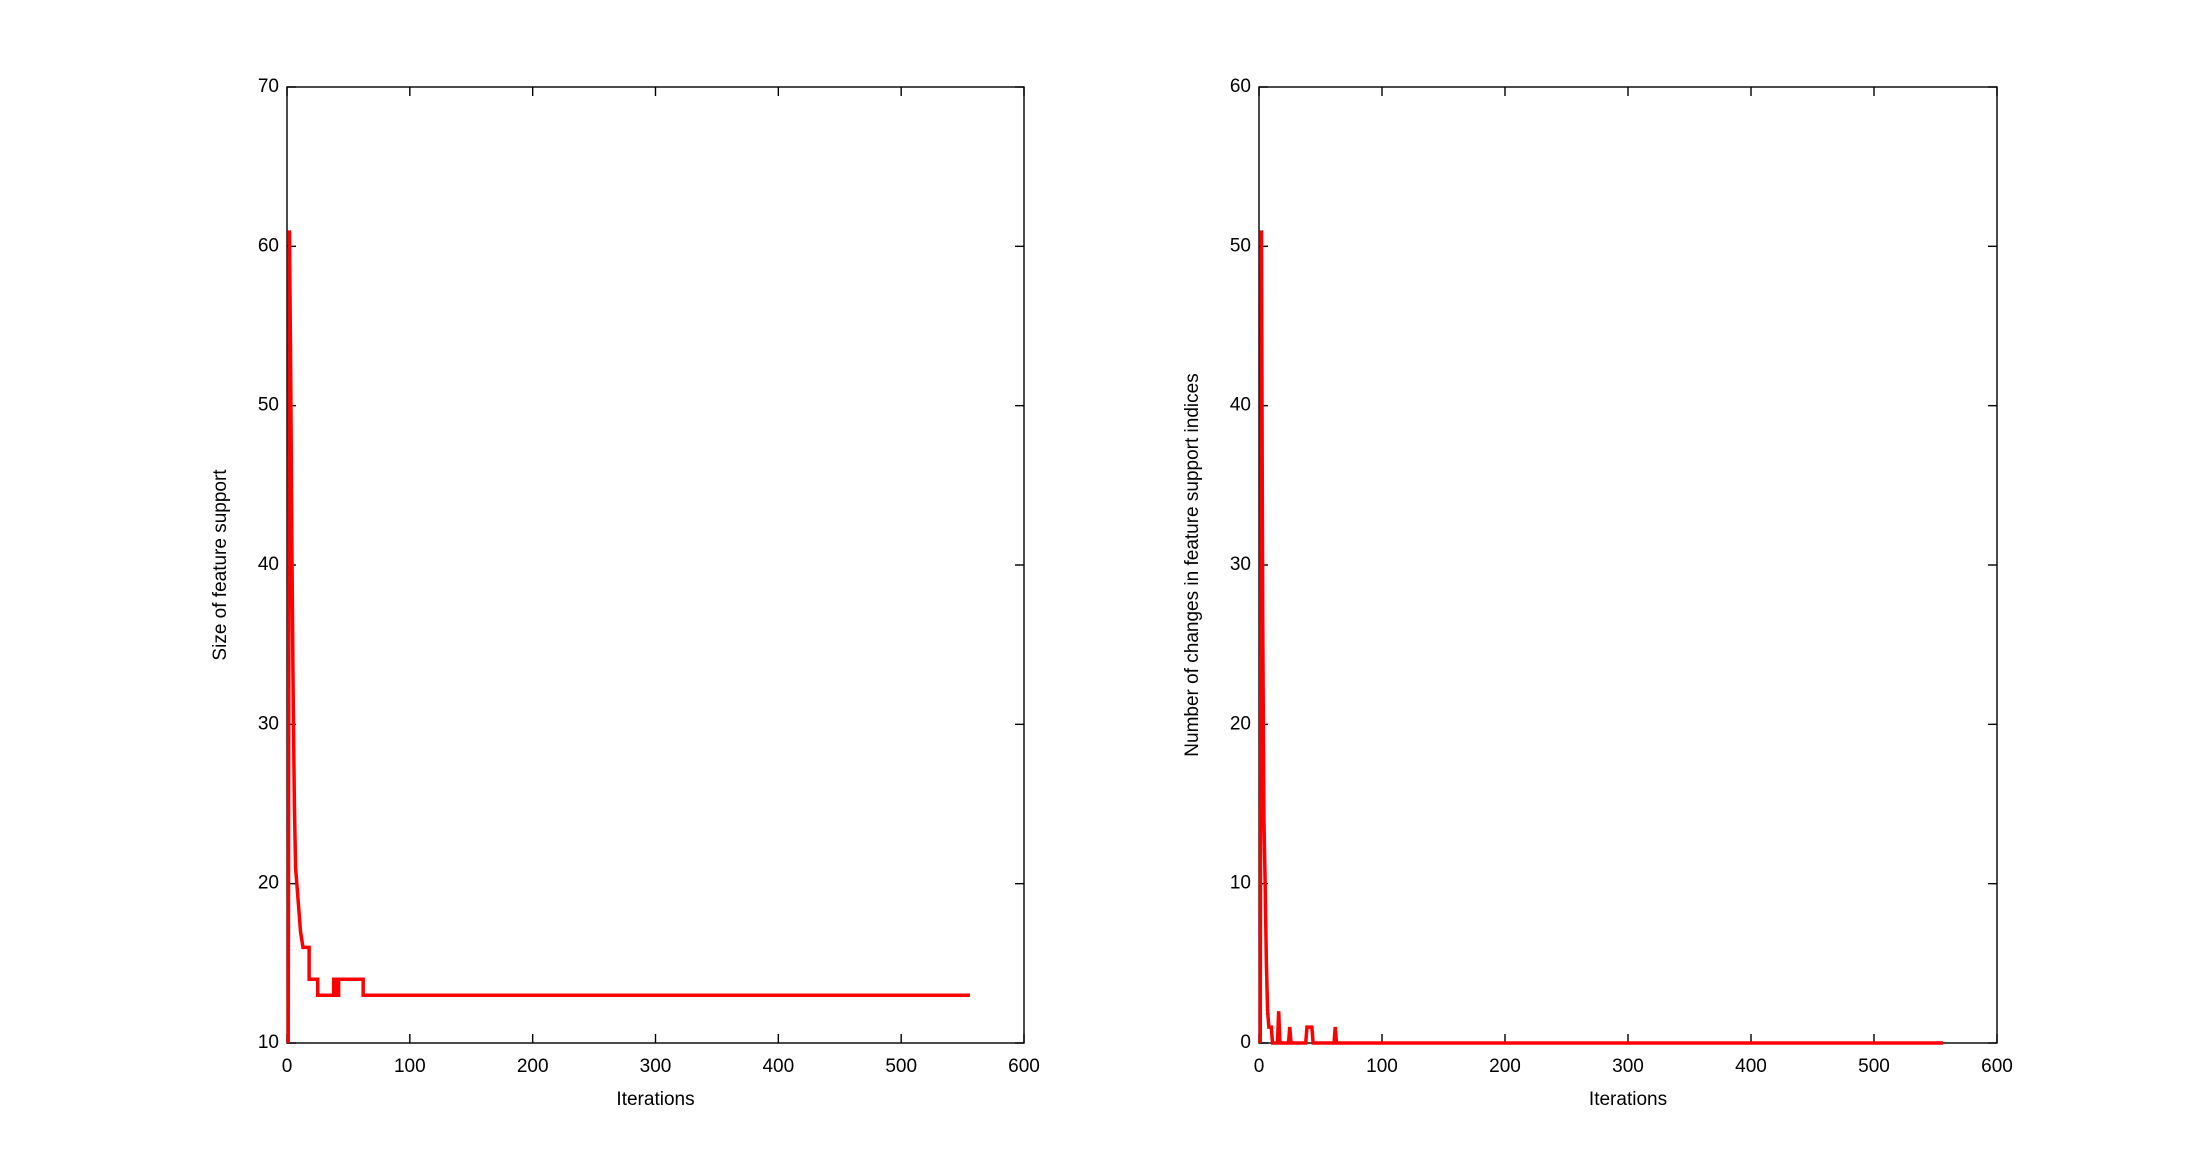 This screenshot has width=2206, height=1175. Describe the element at coordinates (268, 86) in the screenshot. I see `y-tick-label: 70` at that location.